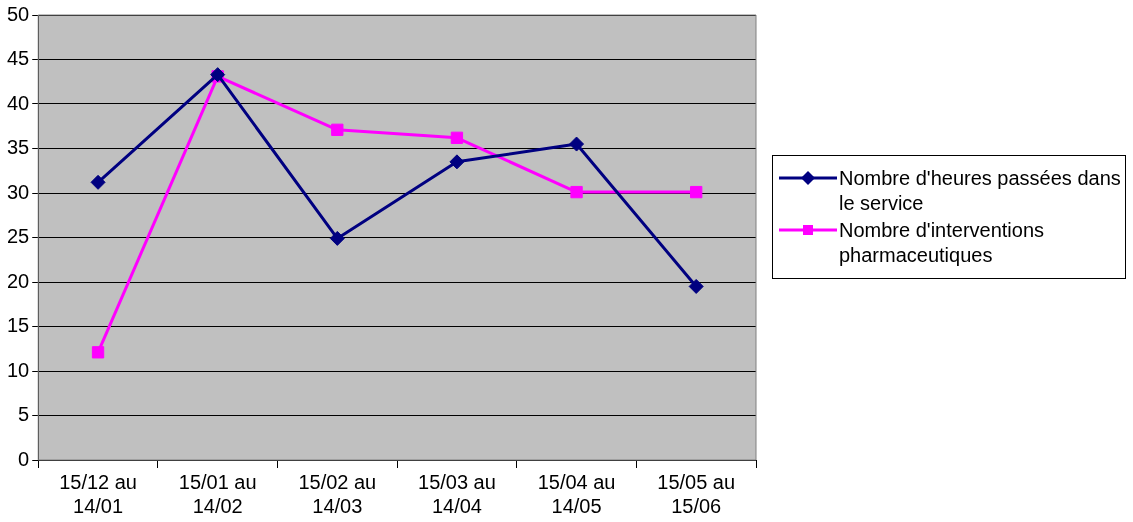 This screenshot has width=1133, height=522. What do you see at coordinates (18, 102) in the screenshot?
I see `y-tick-label: 40` at bounding box center [18, 102].